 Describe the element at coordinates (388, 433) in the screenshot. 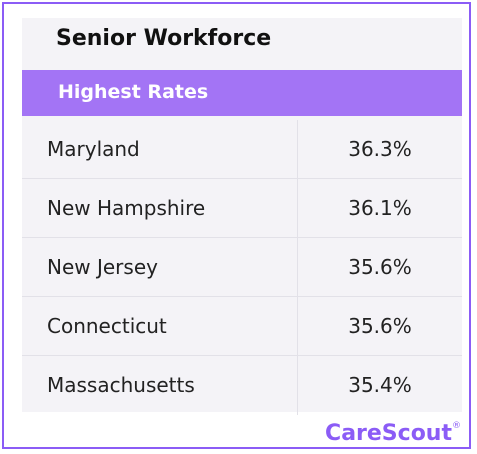

I see `logo-text: CareScout` at that location.